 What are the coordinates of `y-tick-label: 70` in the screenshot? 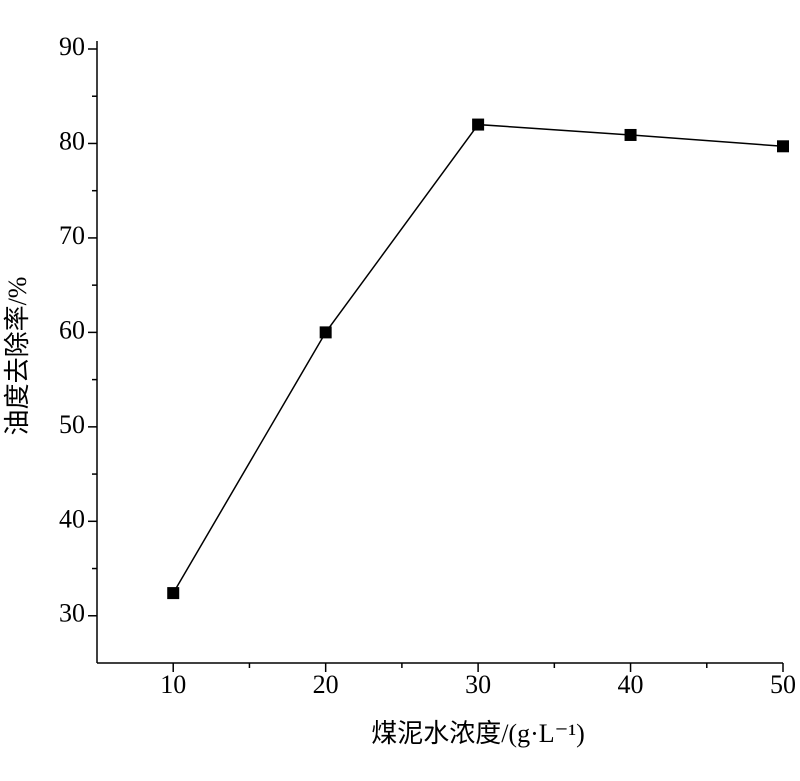 It's located at (72, 235).